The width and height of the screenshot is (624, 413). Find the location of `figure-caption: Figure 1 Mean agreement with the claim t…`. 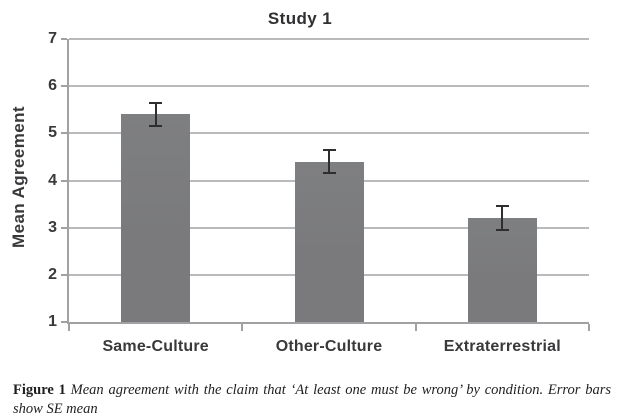

figure-caption: Figure 1 Mean agreement with the claim t… is located at coordinates (312, 397).